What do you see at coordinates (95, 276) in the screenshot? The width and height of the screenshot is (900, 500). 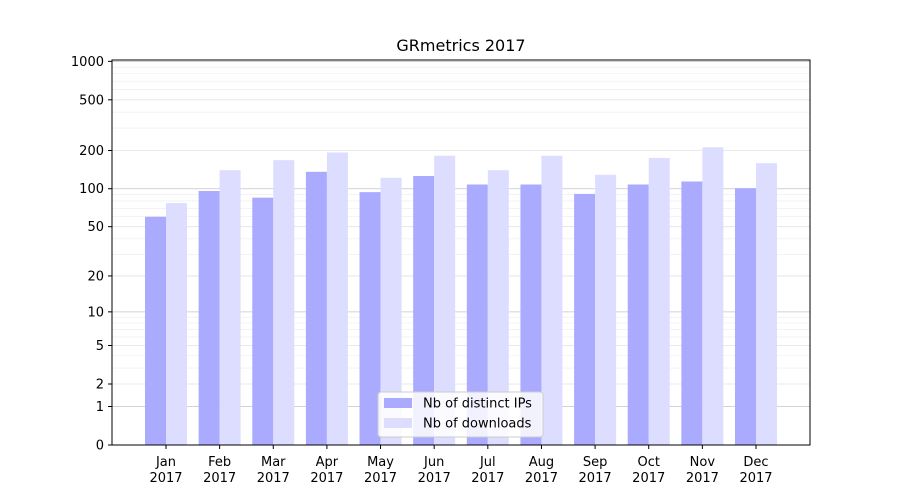 I see `y-tick-label: 20` at bounding box center [95, 276].